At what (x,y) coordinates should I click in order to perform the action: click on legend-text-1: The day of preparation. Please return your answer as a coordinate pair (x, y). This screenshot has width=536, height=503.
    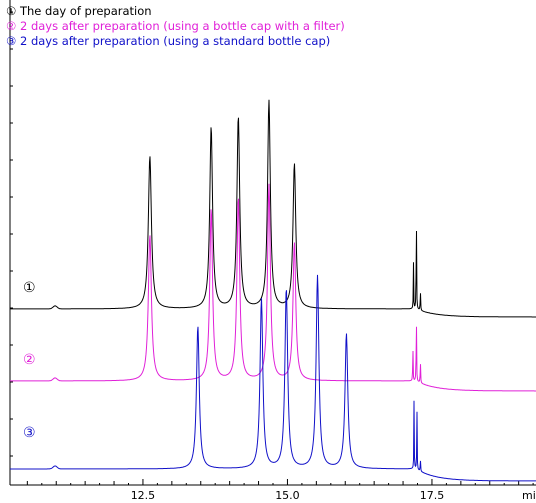
    Looking at the image, I should click on (85, 11).